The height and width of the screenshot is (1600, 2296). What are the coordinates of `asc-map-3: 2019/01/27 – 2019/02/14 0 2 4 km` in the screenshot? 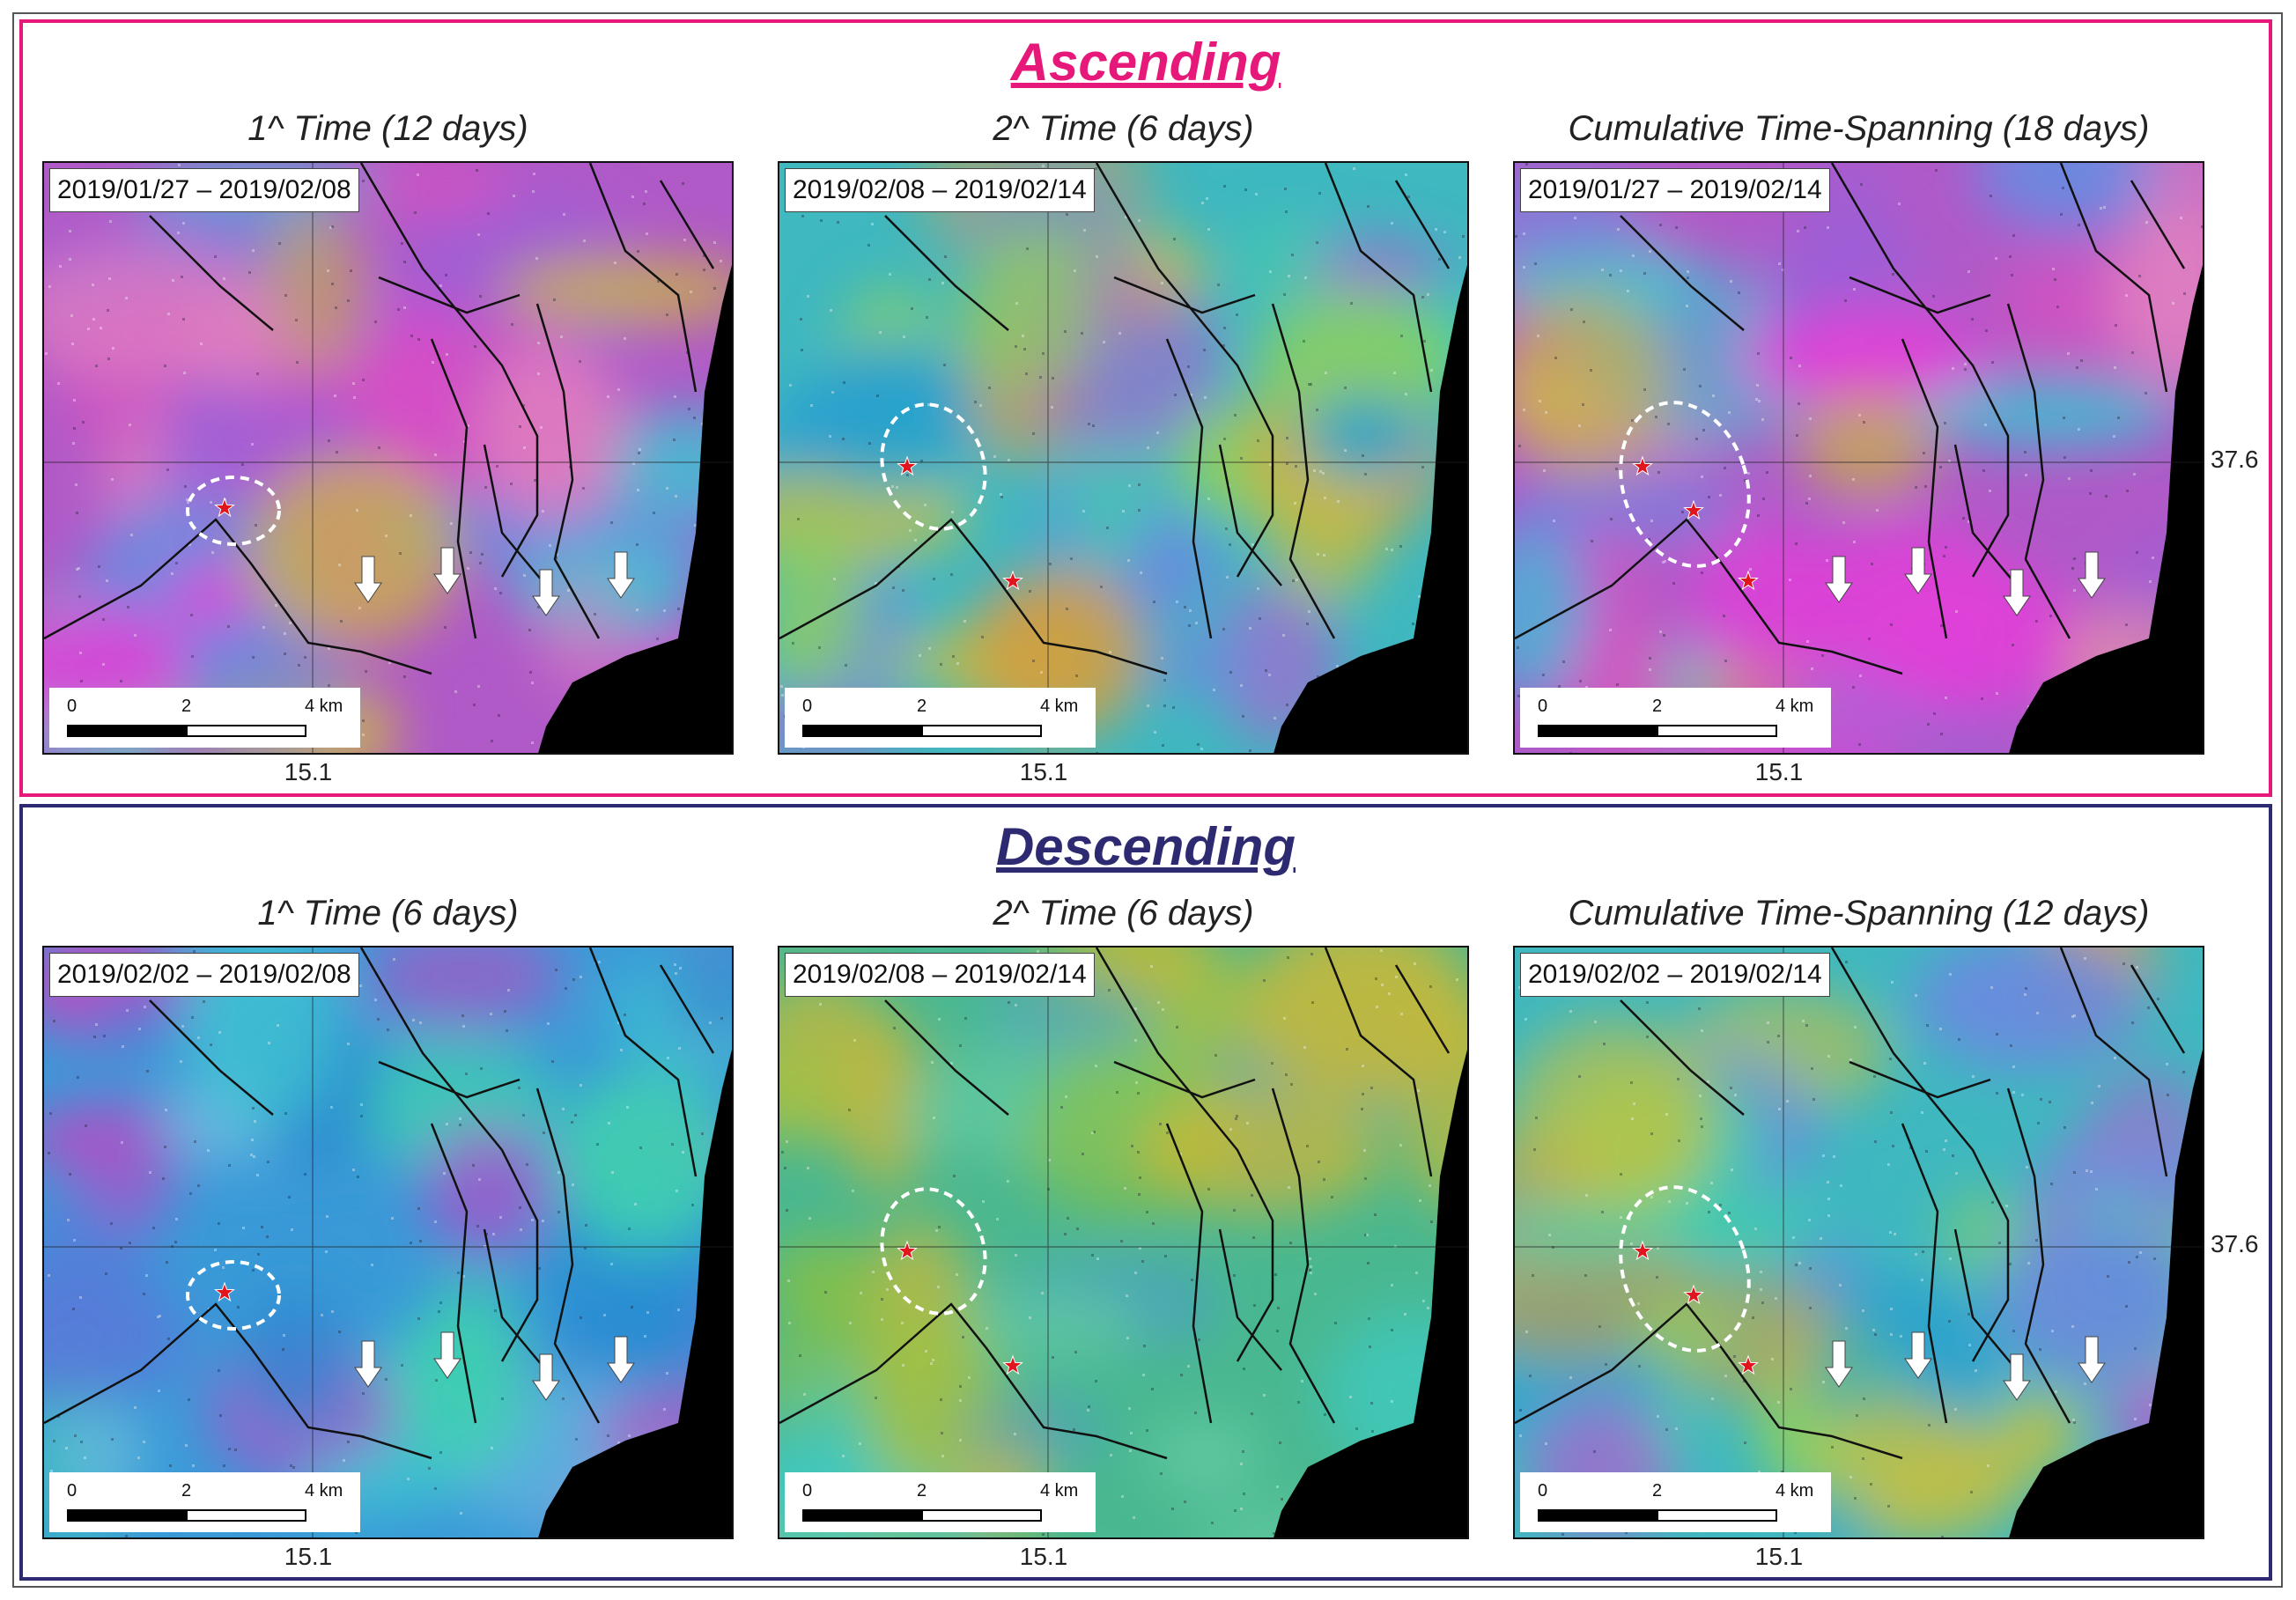 It's located at (1859, 458).